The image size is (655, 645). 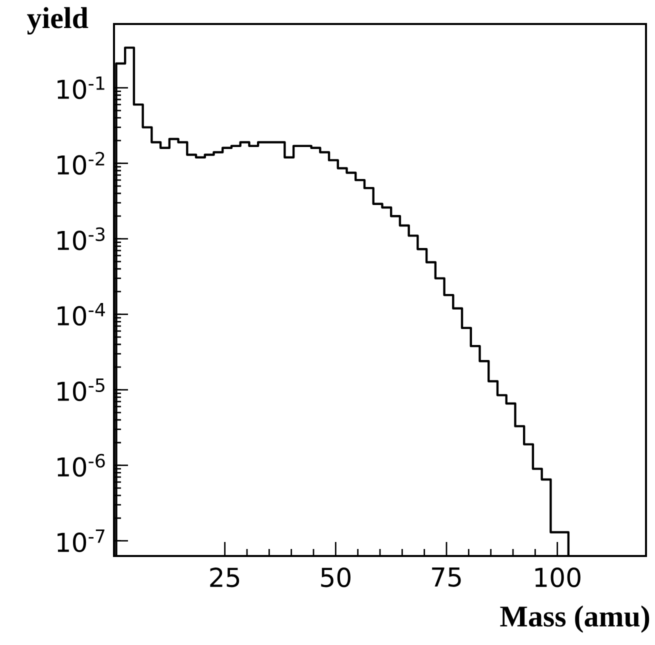 I want to click on x-tick-label: 25, so click(x=225, y=578).